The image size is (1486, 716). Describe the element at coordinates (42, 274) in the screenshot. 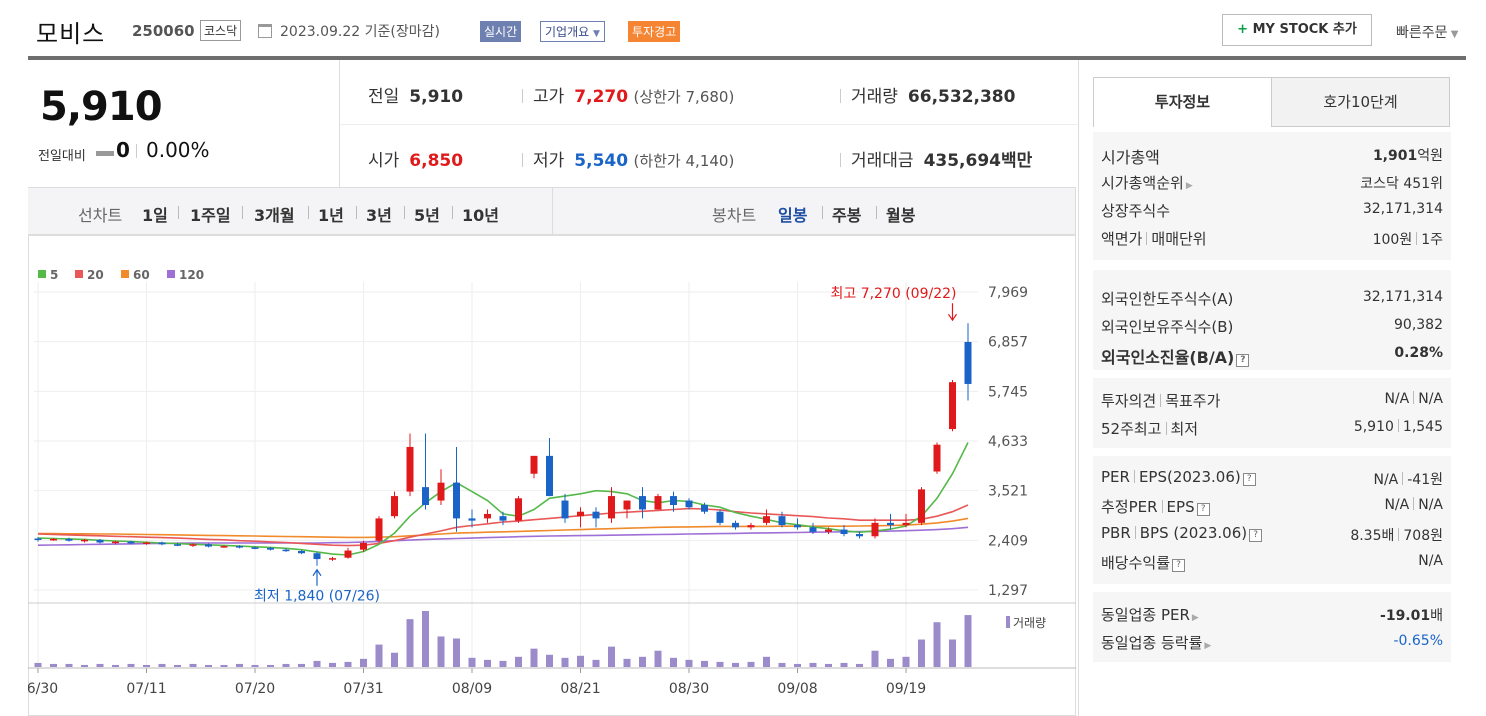

I see `legend-swatch` at that location.